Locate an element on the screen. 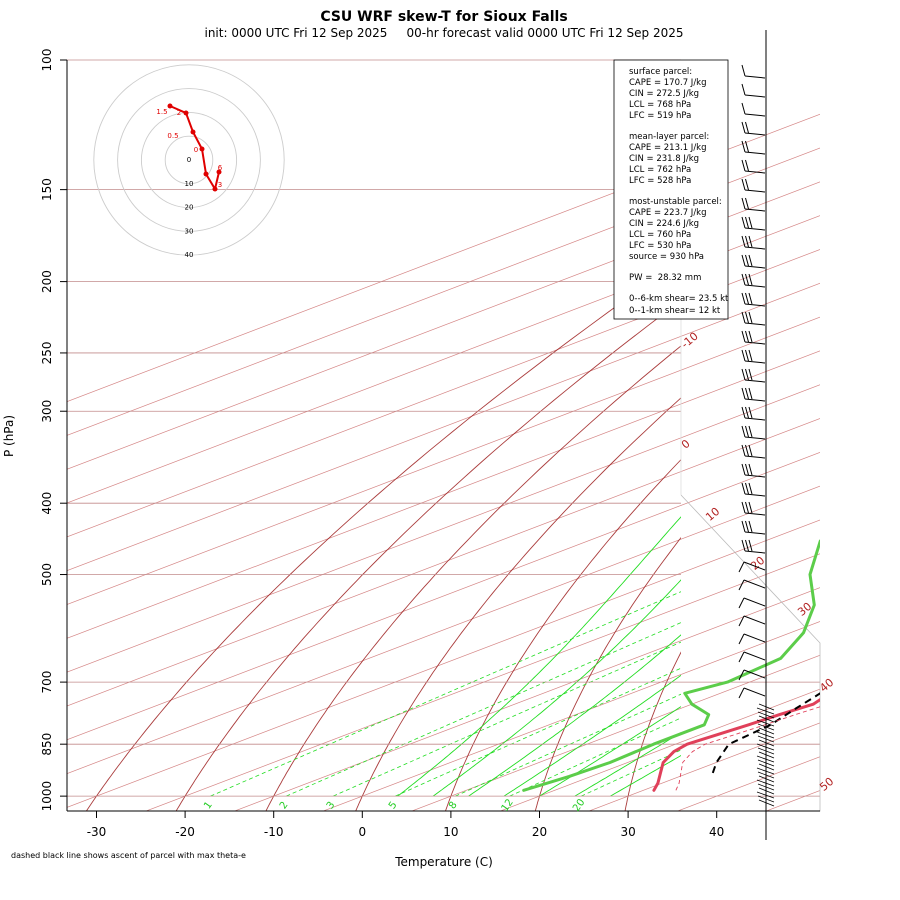  hodograph-ring-label: 30 is located at coordinates (189, 231).